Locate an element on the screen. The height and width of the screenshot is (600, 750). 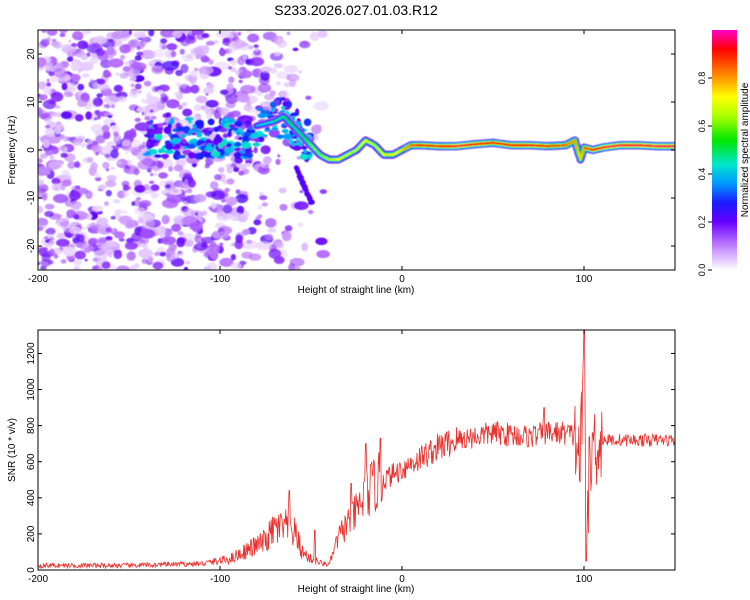
snr-x-tick-label: -100 is located at coordinates (220, 579).